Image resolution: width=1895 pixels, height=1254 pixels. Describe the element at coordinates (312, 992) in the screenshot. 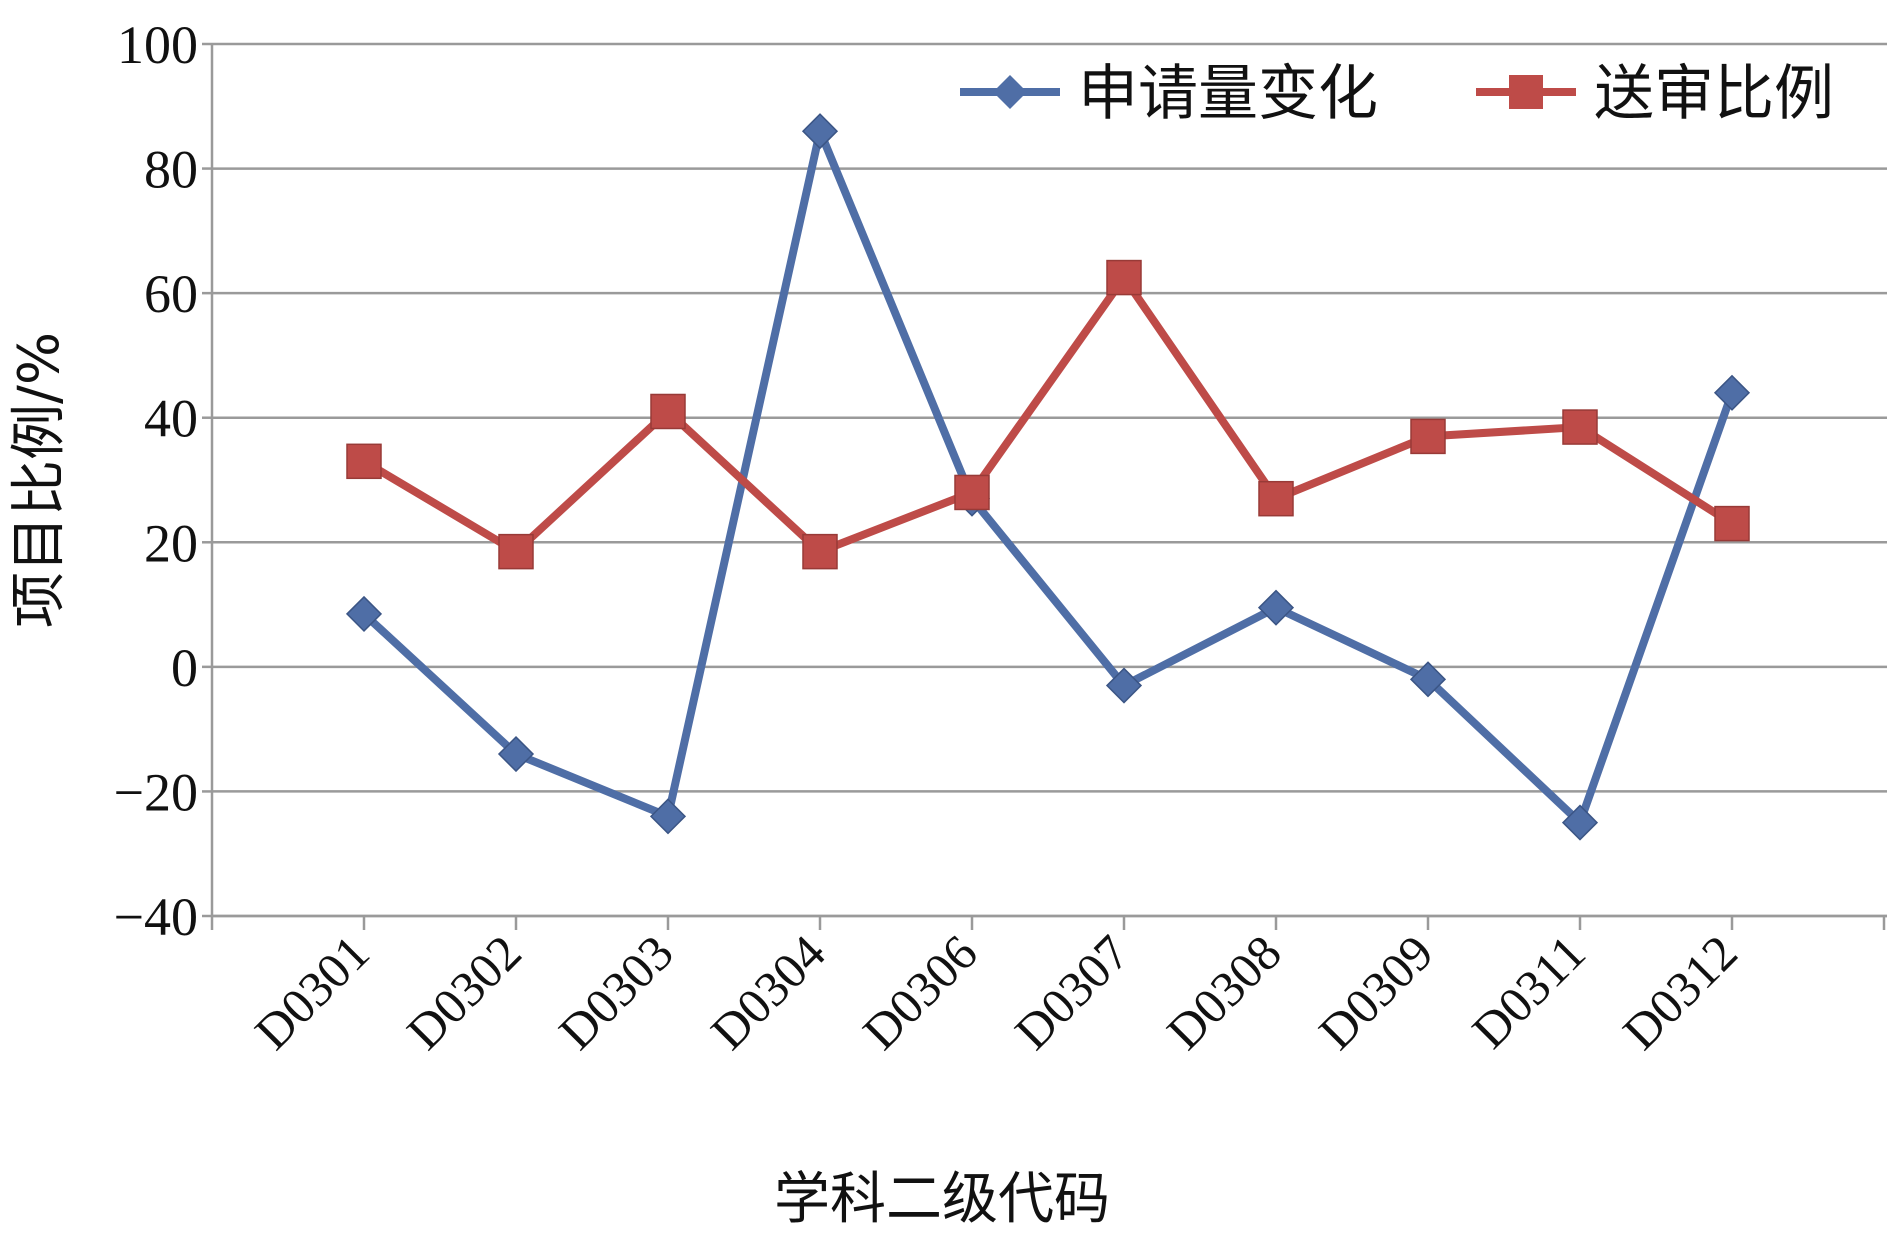

I see `x-tick-label: D0301` at that location.